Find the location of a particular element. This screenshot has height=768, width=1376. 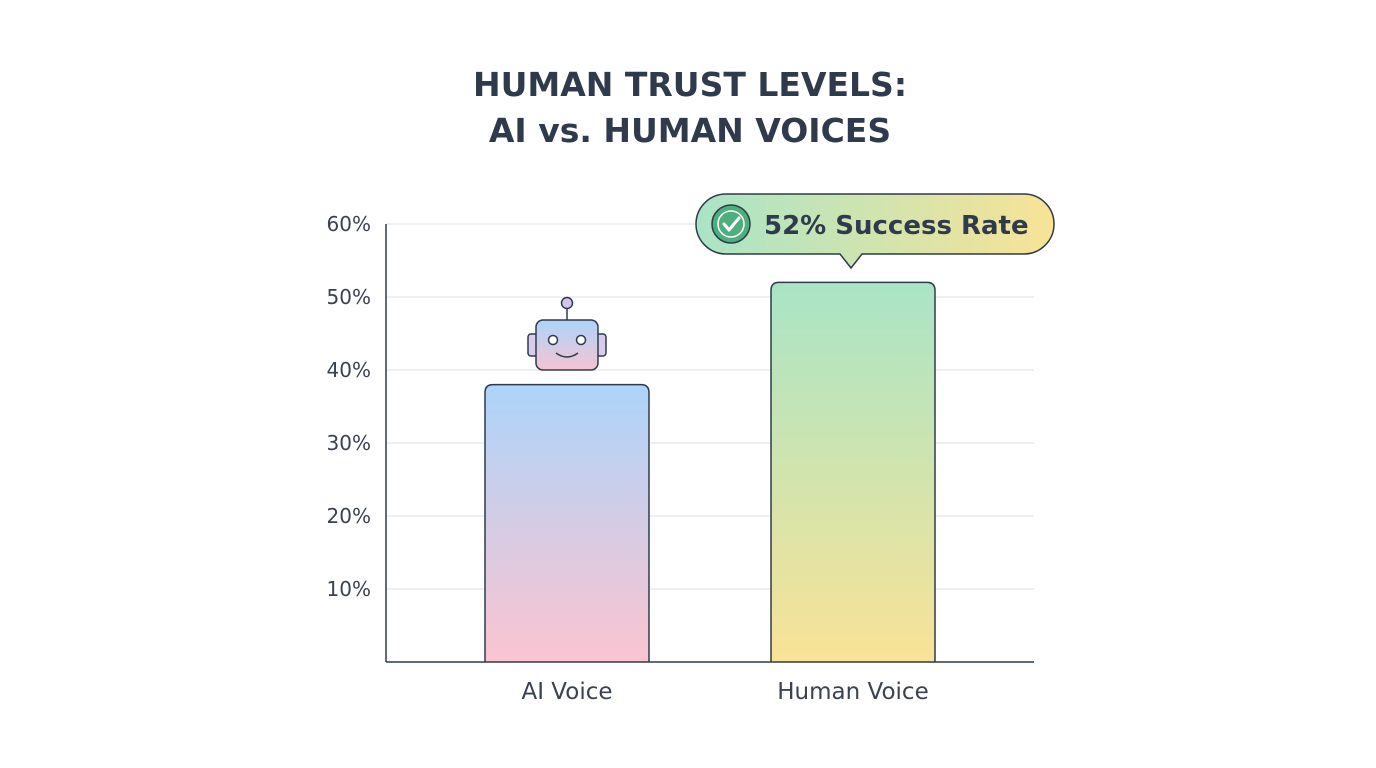

check-circle-icon is located at coordinates (731, 224).